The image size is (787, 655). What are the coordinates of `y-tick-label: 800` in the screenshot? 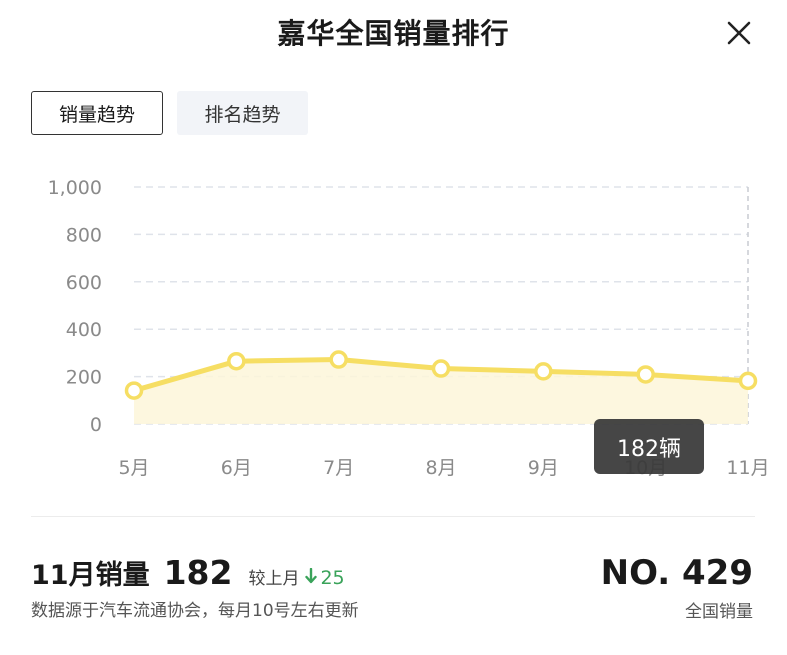 It's located at (84, 235).